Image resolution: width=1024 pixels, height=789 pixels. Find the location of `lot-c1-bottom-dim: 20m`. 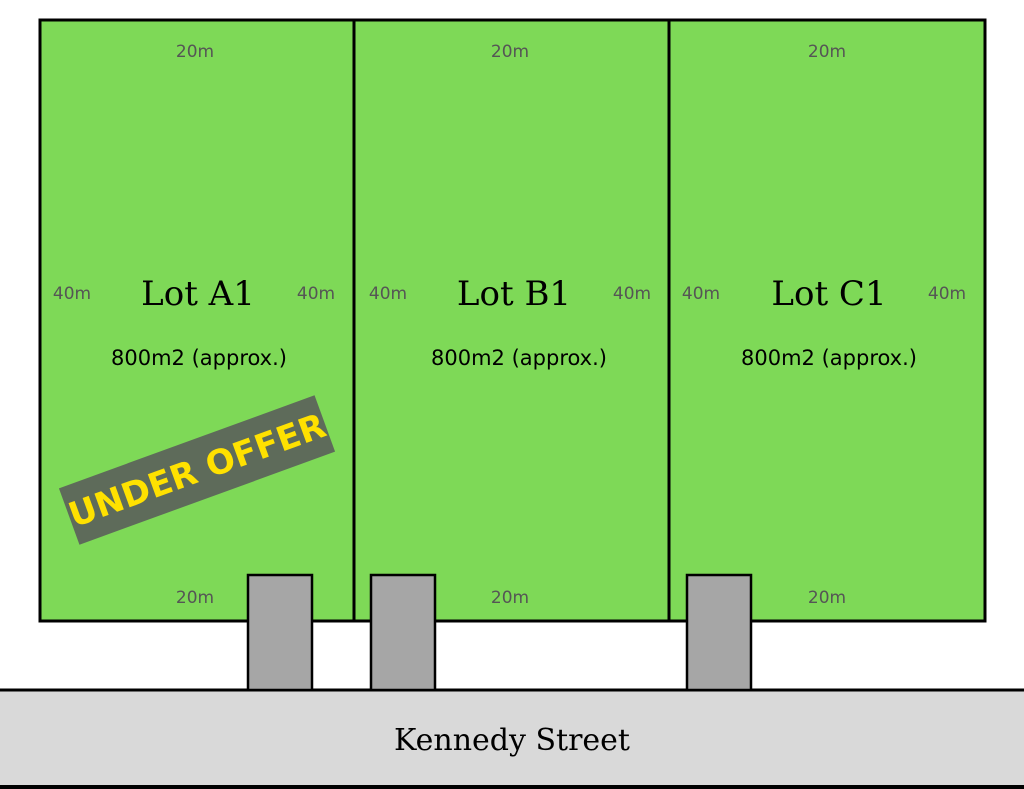

lot-c1-bottom-dim: 20m is located at coordinates (827, 598).